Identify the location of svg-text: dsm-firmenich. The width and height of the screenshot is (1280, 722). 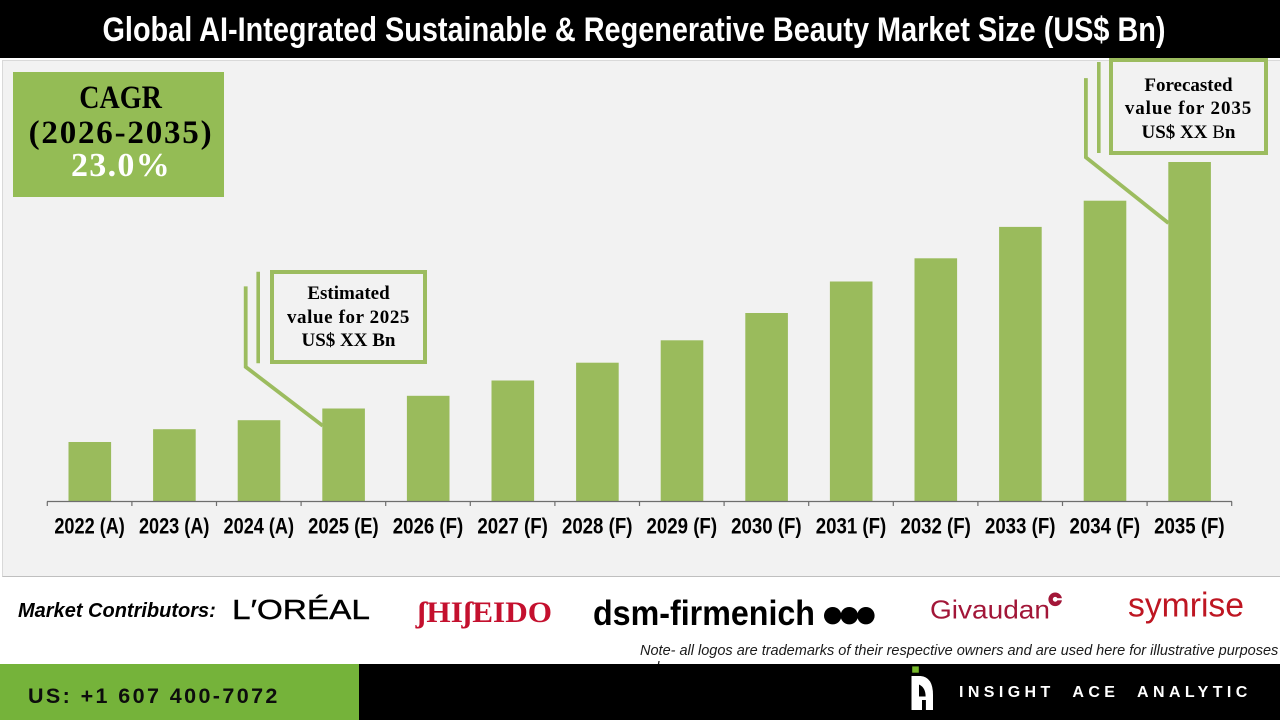
(704, 613).